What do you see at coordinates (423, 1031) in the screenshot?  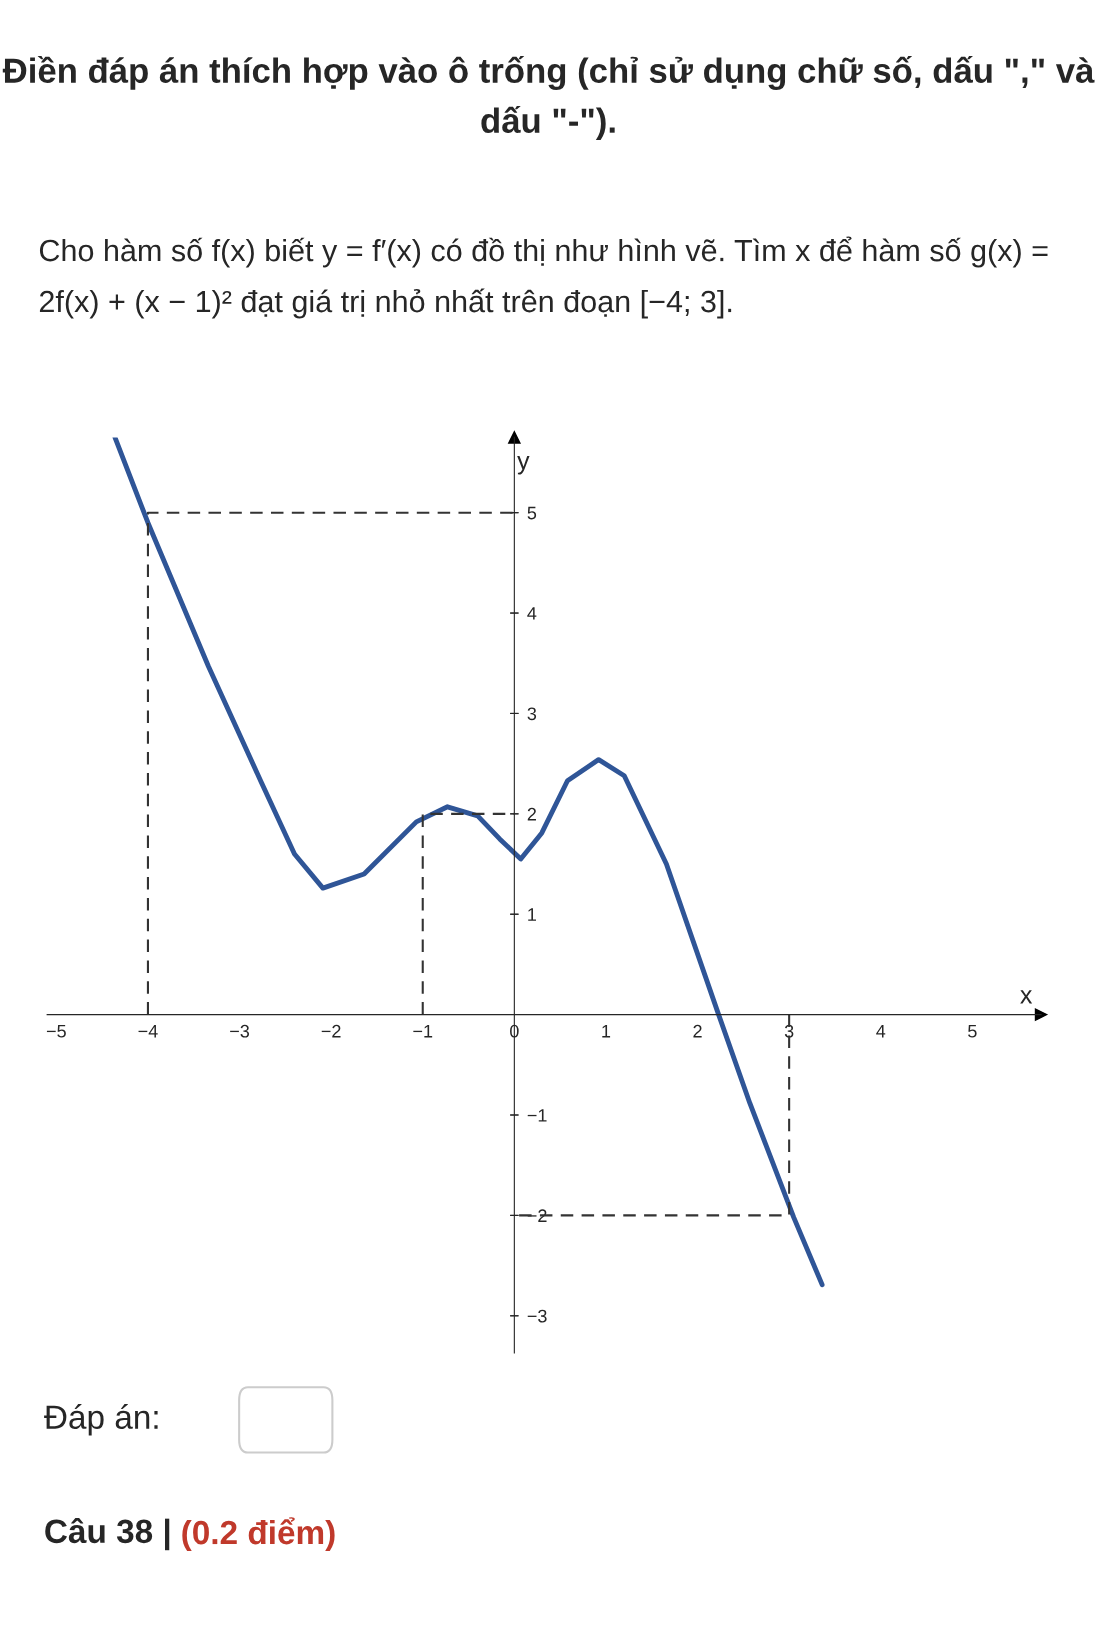 I see `x-tick-label: −1` at bounding box center [423, 1031].